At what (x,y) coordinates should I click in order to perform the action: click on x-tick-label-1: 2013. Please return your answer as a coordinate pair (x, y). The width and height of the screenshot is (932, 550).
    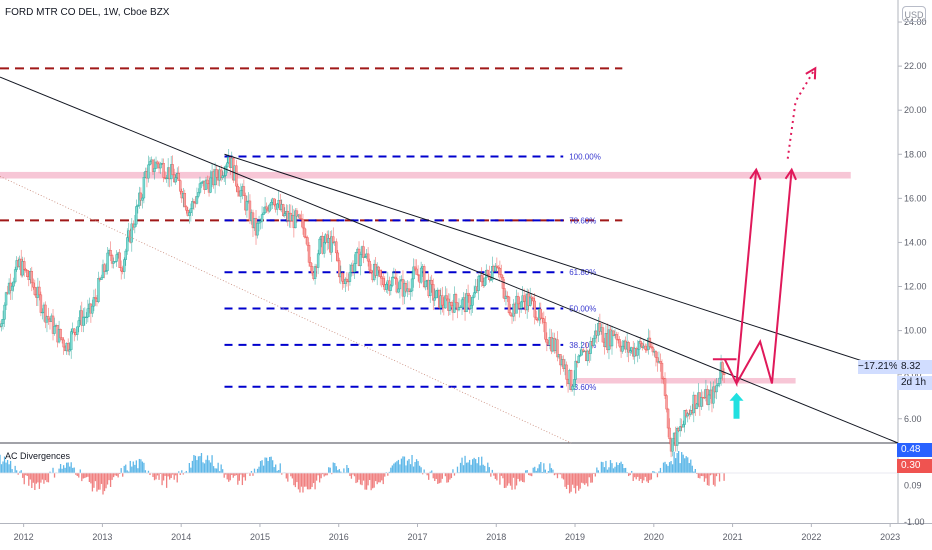
    Looking at the image, I should click on (102, 537).